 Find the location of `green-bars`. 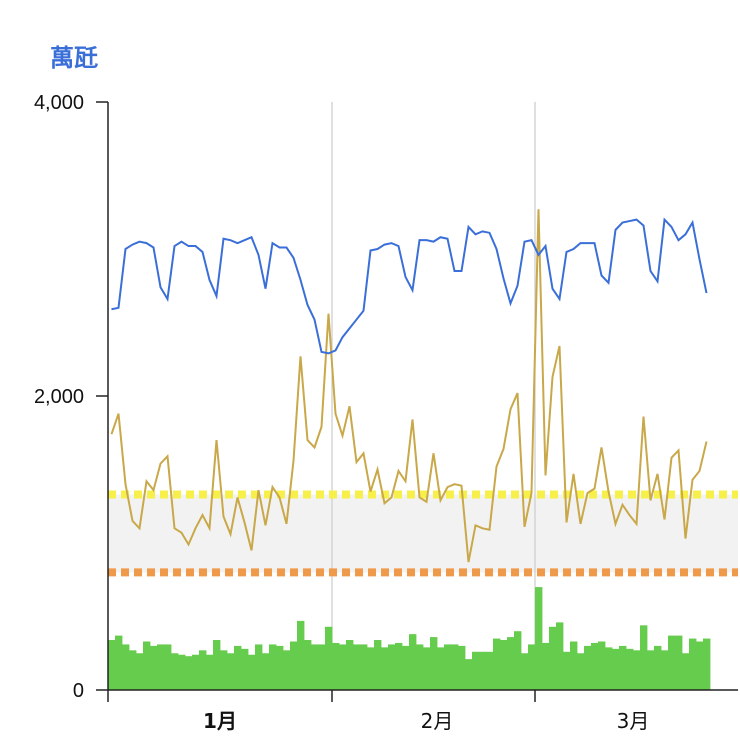

green-bars is located at coordinates (409, 638).